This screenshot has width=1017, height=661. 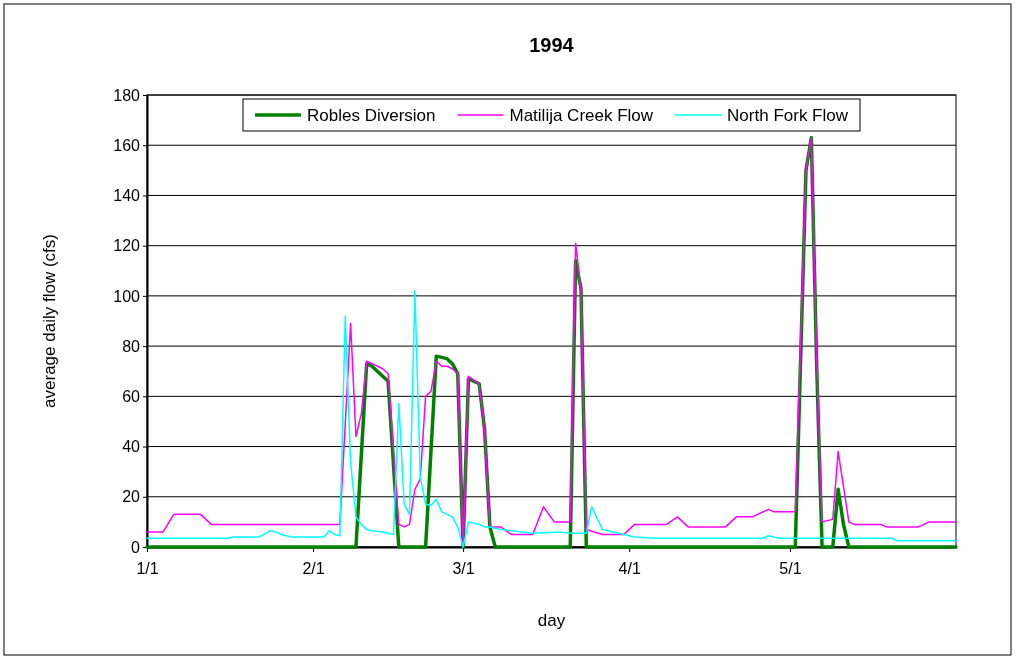 What do you see at coordinates (552, 45) in the screenshot?
I see `chart-title: 1994` at bounding box center [552, 45].